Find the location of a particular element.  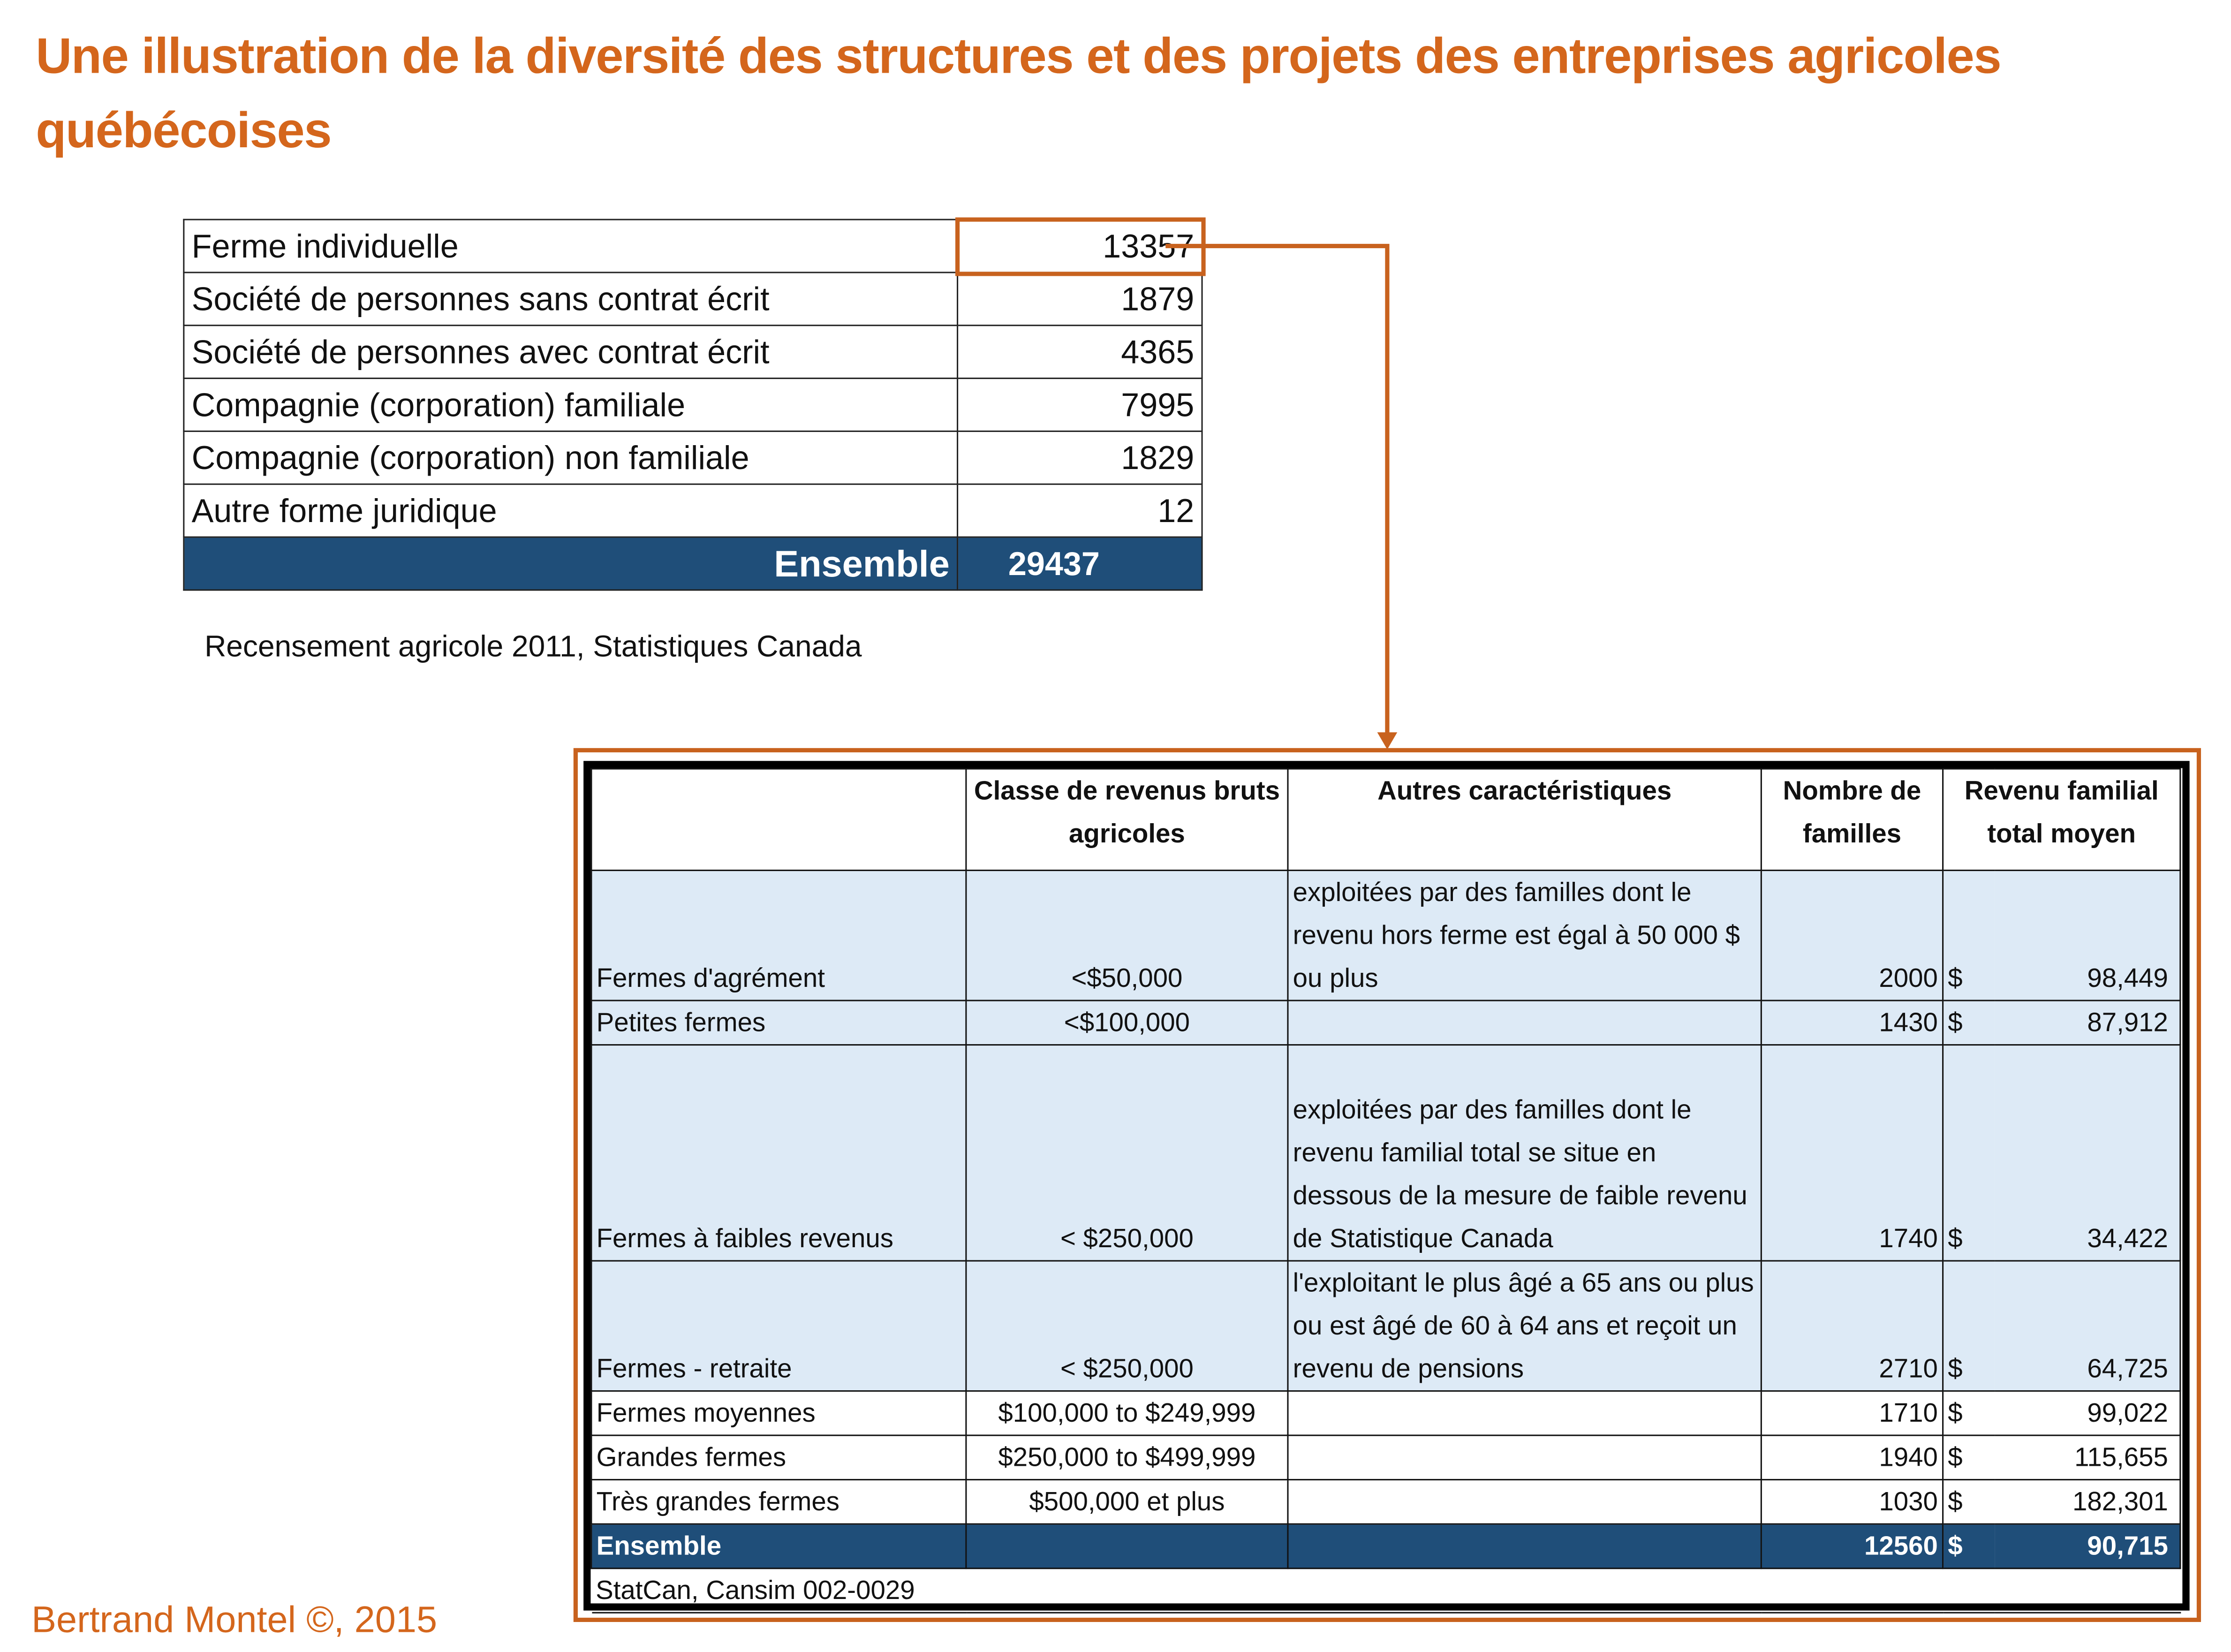

total-families: 12560 is located at coordinates (1852, 1546).